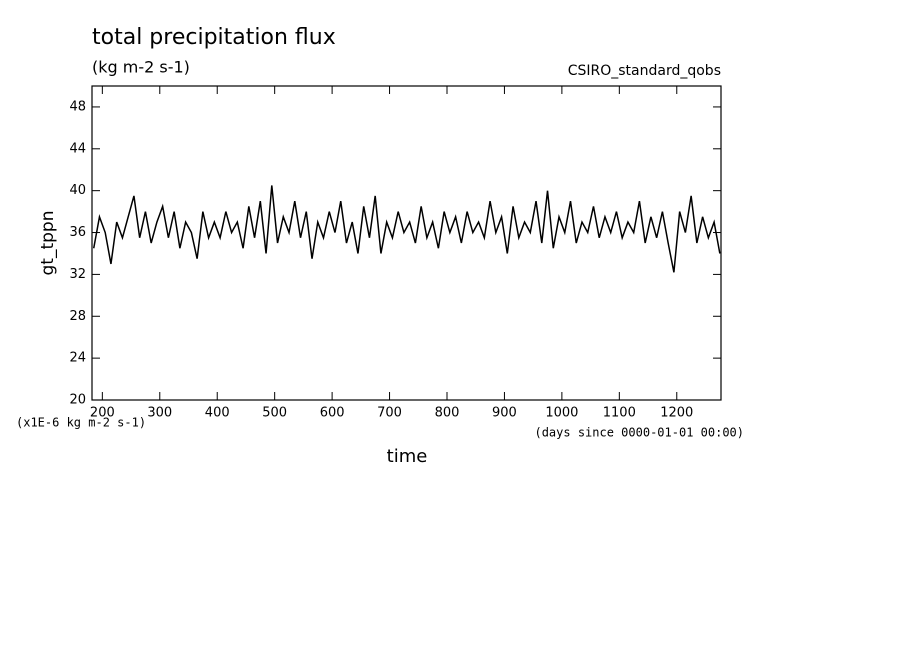 This screenshot has width=904, height=654. What do you see at coordinates (214, 37) in the screenshot?
I see `chart-title: total precipitation flux` at bounding box center [214, 37].